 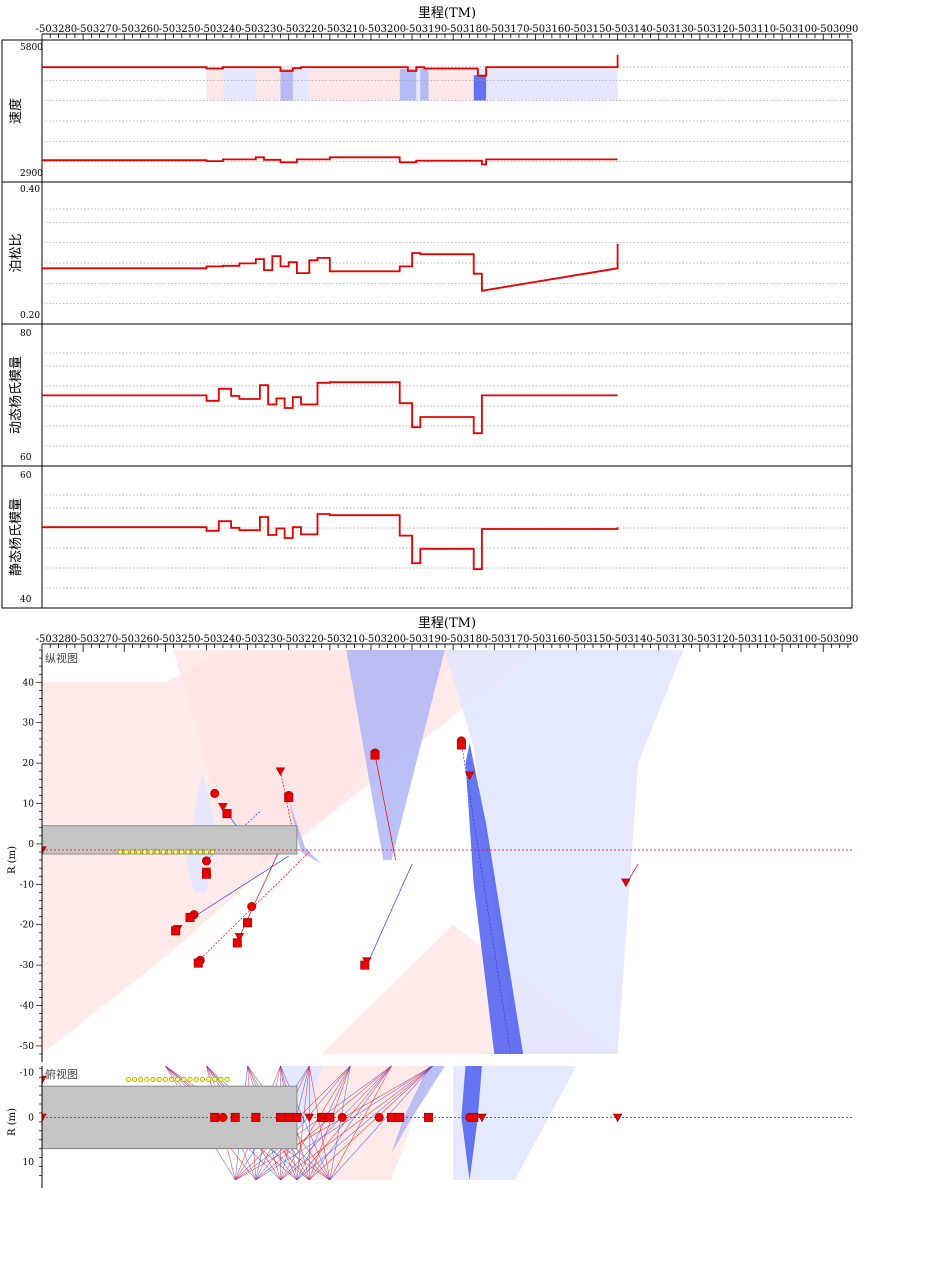 I want to click on y-tick-label: -20, so click(x=27, y=926).